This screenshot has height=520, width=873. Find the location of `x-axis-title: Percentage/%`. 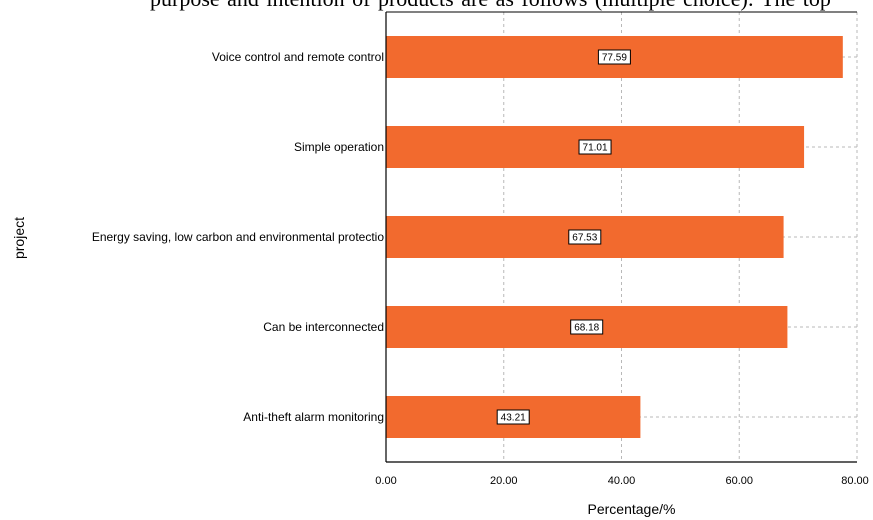

x-axis-title: Percentage/% is located at coordinates (632, 509).